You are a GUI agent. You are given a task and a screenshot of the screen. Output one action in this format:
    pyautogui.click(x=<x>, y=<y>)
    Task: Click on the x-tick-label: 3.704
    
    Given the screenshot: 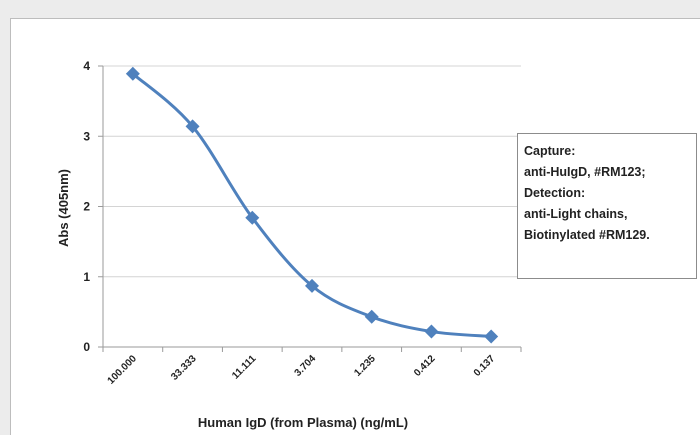 What is the action you would take?
    pyautogui.click(x=306, y=366)
    